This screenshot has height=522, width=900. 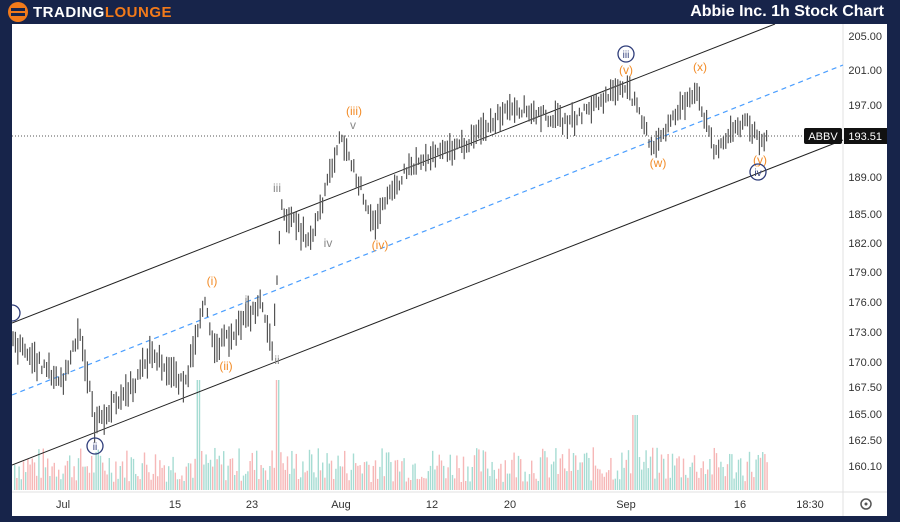 I want to click on wave-label-gray: iv, so click(x=328, y=243).